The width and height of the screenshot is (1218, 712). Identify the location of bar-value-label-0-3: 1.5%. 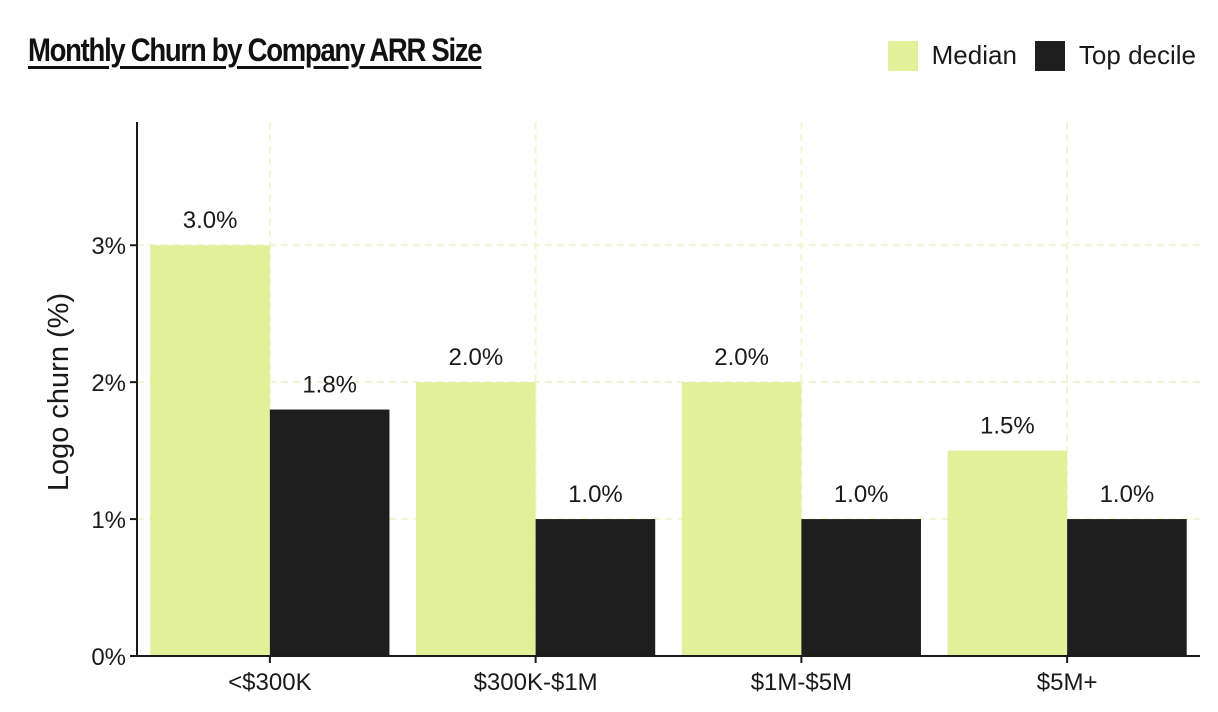
(1007, 426).